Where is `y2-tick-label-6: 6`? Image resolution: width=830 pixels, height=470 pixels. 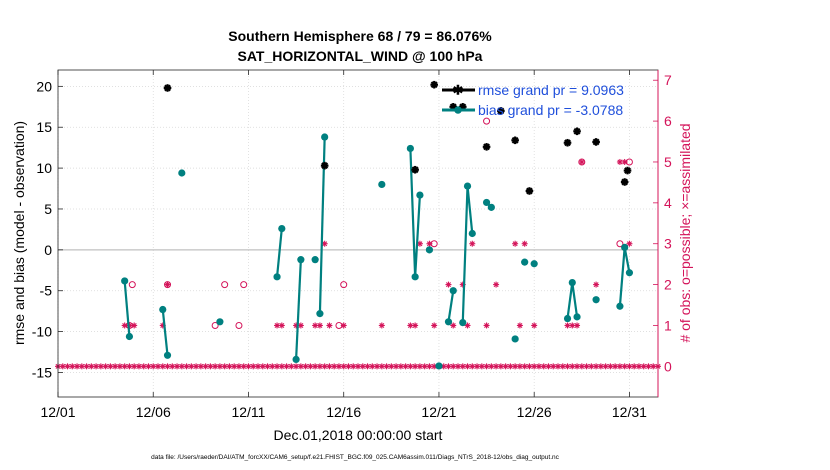
y2-tick-label-6: 6 is located at coordinates (668, 121).